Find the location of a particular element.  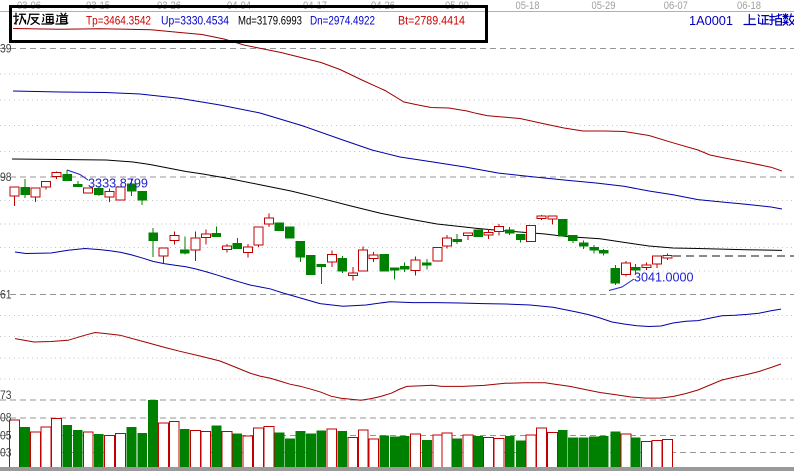

svg-text: 05 is located at coordinates (6, 436).